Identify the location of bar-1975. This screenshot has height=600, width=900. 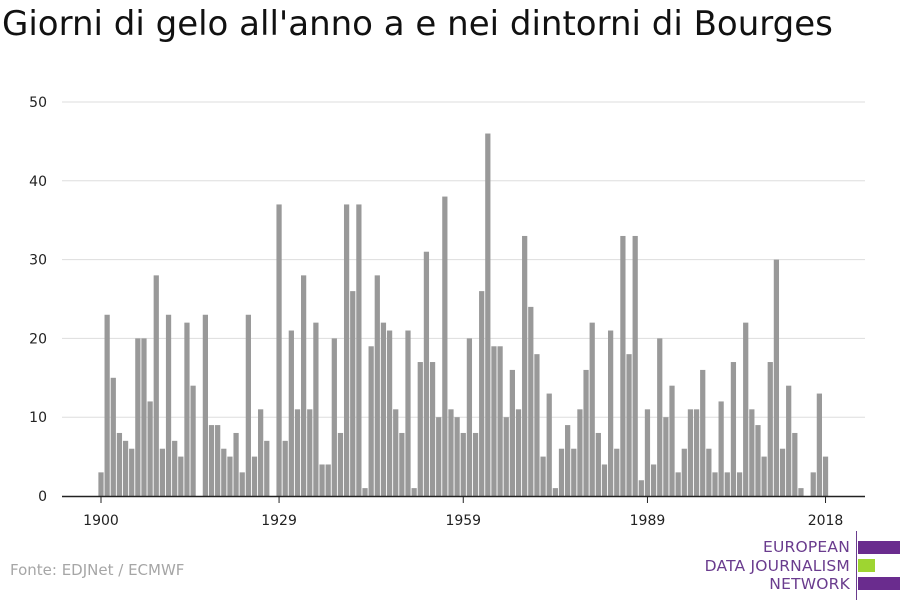
(561, 472).